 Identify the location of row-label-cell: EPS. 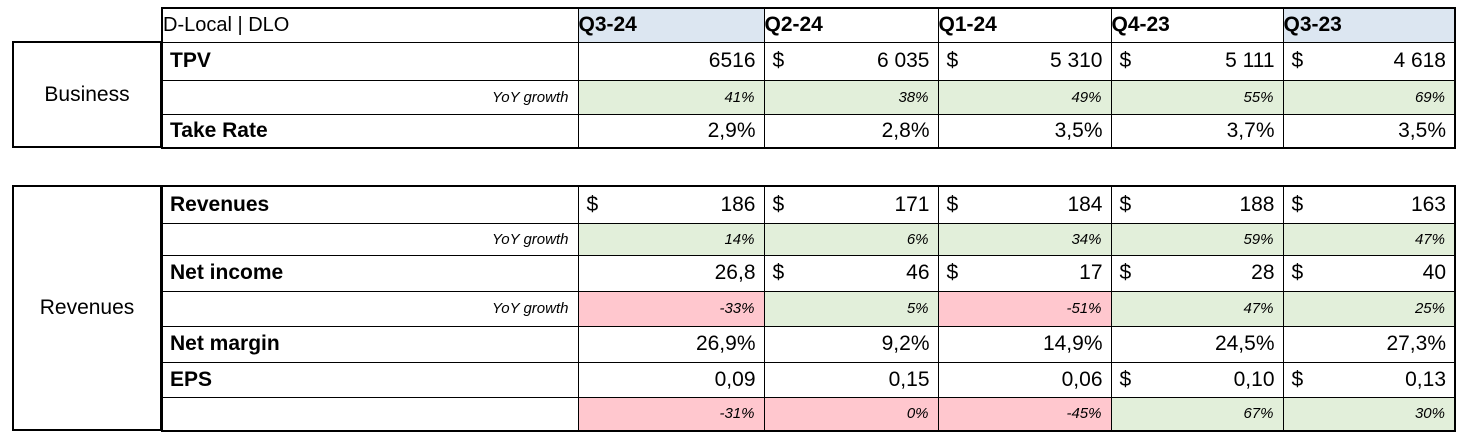
(370, 379).